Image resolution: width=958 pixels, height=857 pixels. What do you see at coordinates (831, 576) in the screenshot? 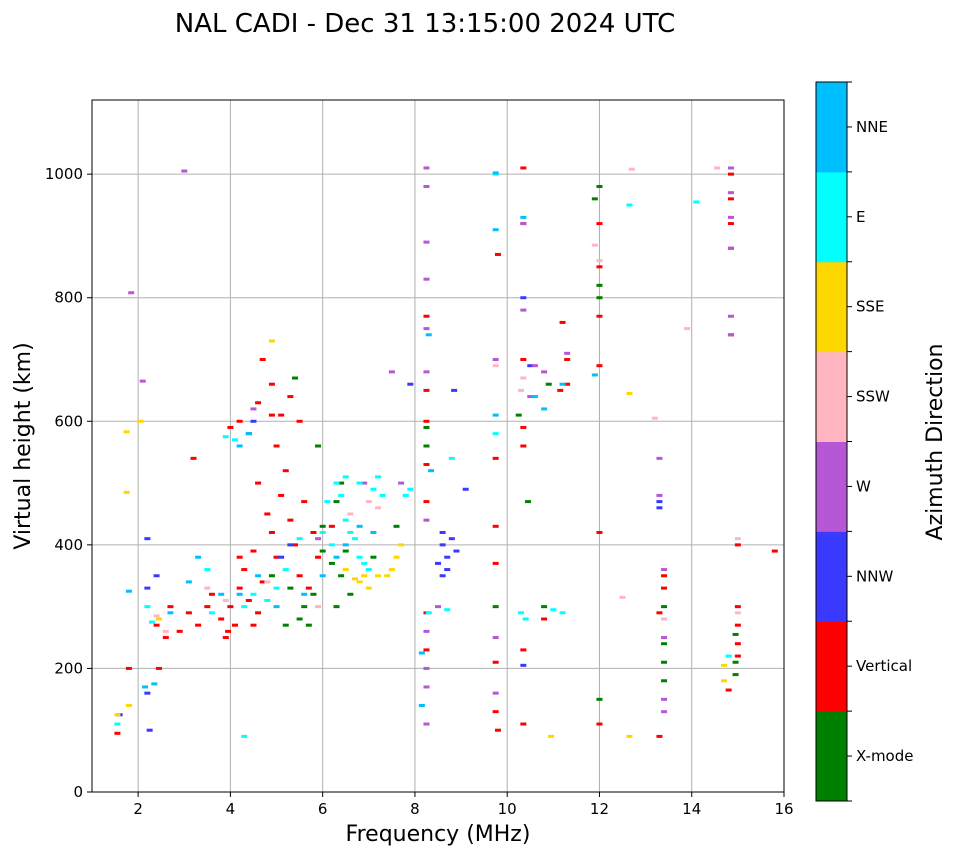
I see `colorbar-swatch-nnw` at bounding box center [831, 576].